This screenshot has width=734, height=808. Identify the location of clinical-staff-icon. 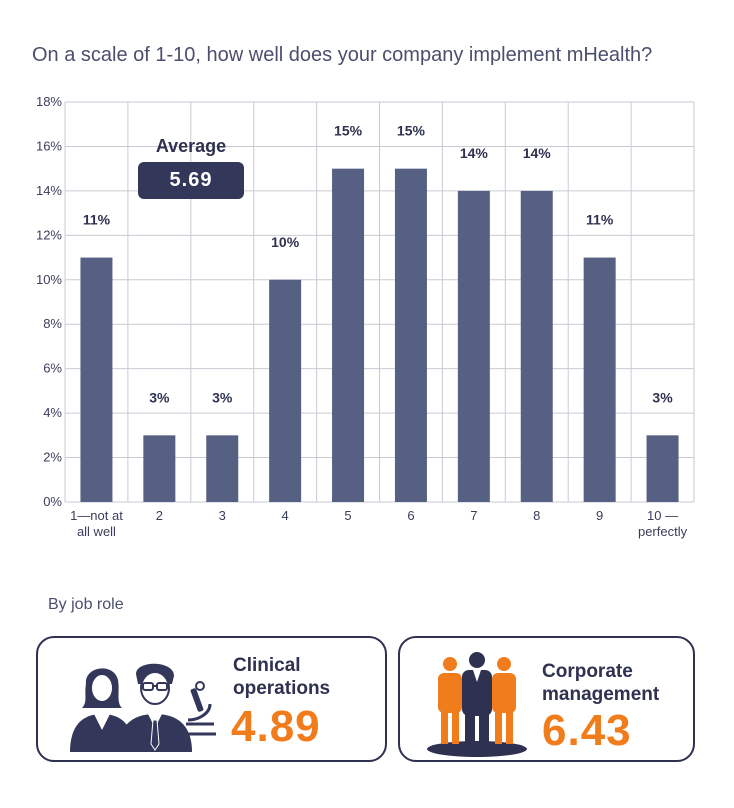
(143, 707).